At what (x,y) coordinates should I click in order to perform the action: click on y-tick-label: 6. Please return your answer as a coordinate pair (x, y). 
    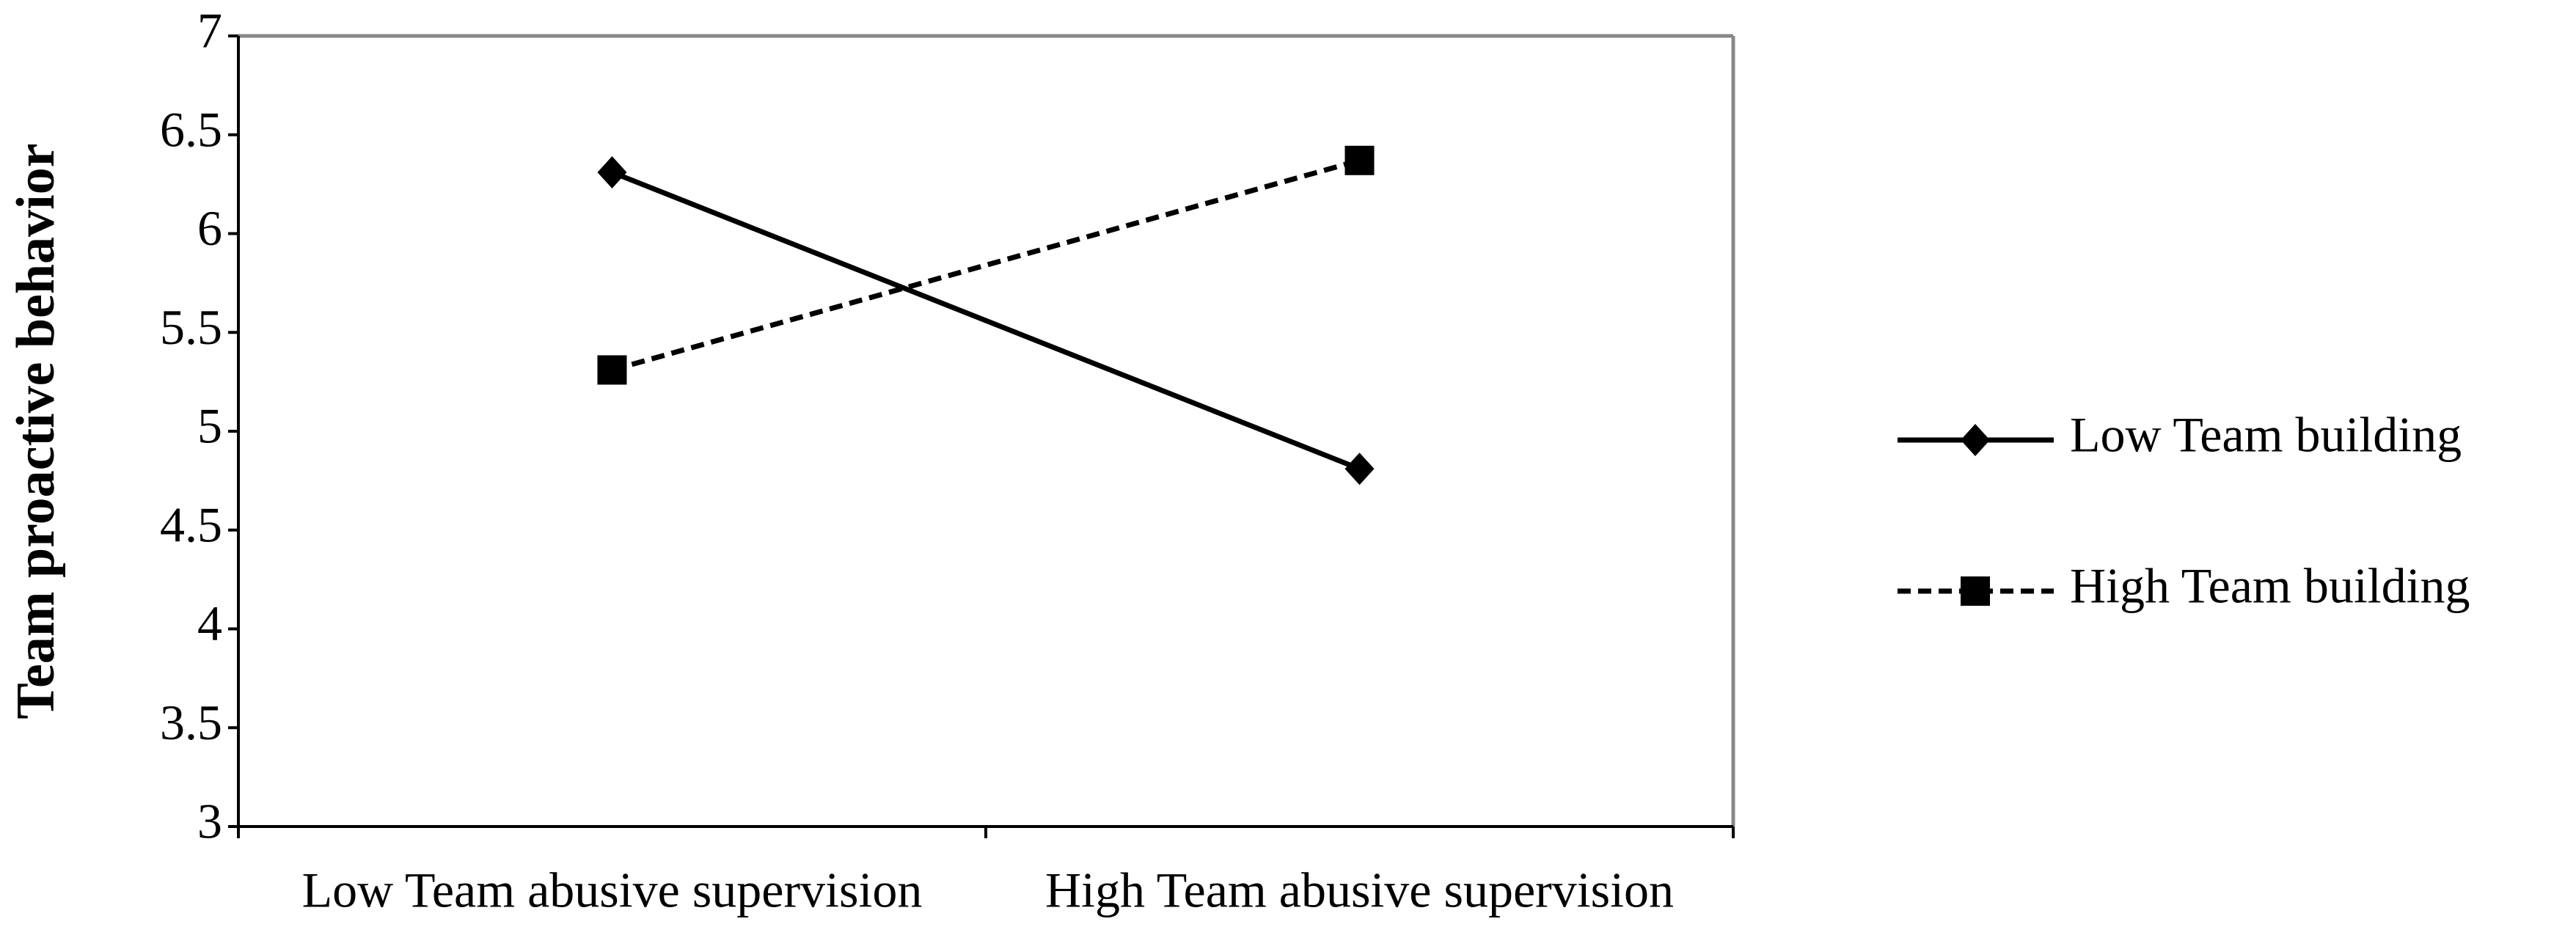
    Looking at the image, I should click on (209, 228).